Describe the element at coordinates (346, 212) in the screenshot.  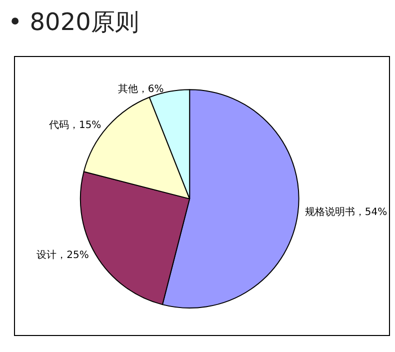
I see `slice-label: 规格说明书，54%` at that location.